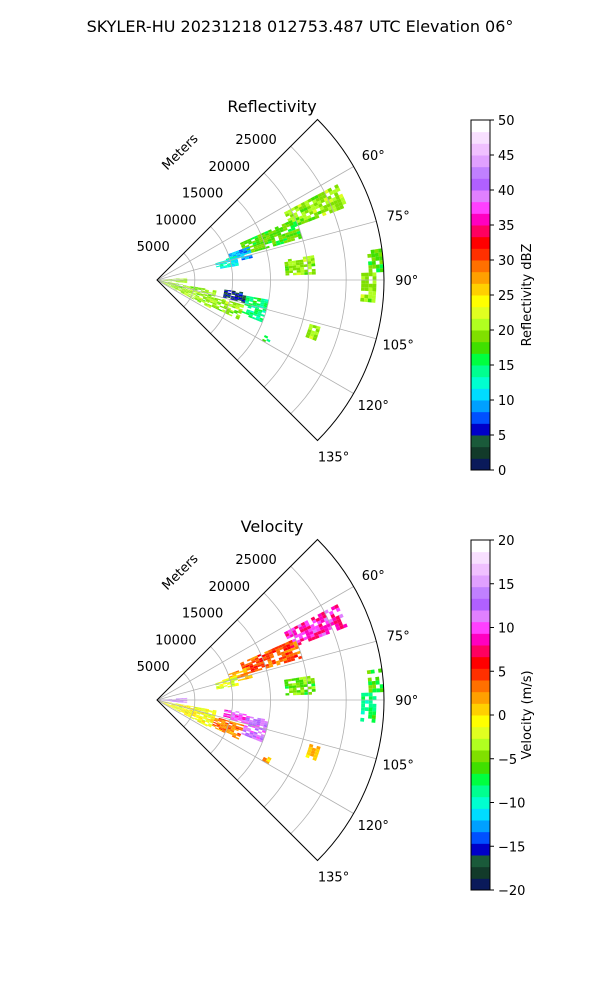  What do you see at coordinates (502, 672) in the screenshot?
I see `colorbar-tick-label: 5` at bounding box center [502, 672].